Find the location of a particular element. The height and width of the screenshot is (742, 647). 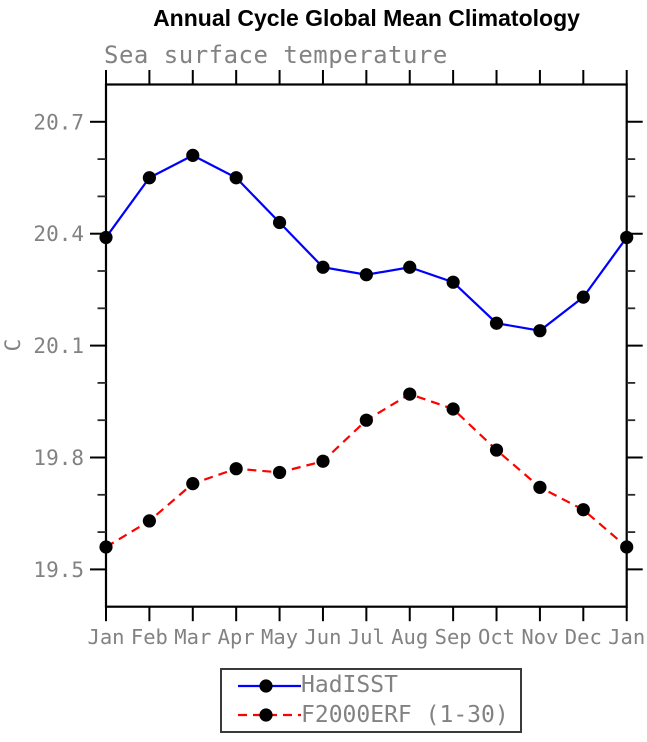

legend-item-hadisst: HadISST is located at coordinates (379, 686).